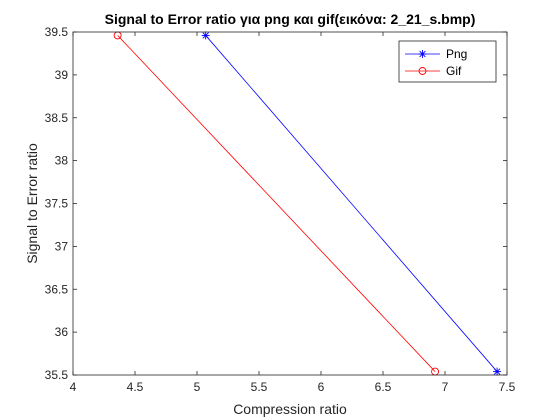  I want to click on y-tick-label: 36, so click(62, 332).